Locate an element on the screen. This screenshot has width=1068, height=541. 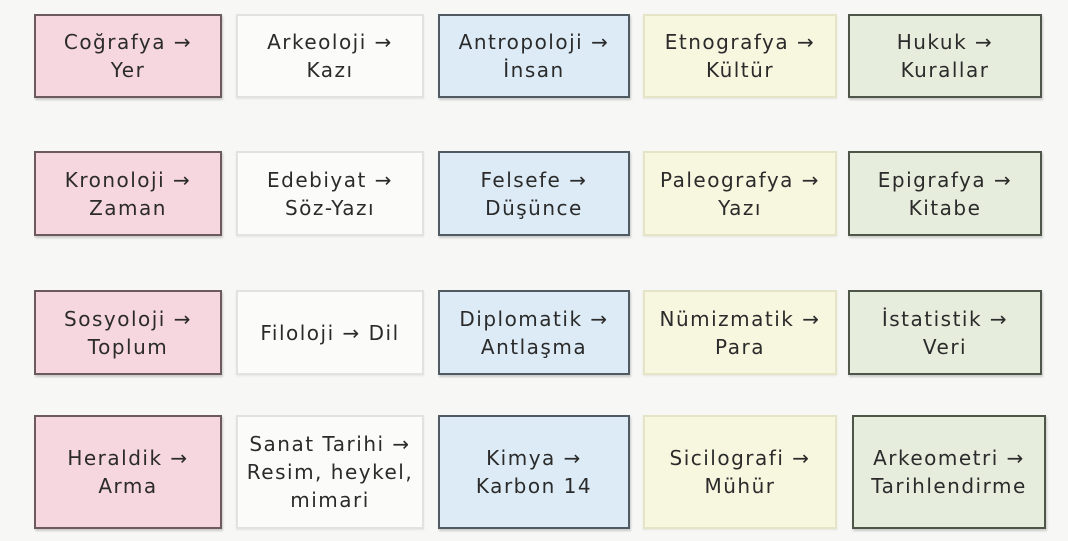
card-term: Sosyoloji → is located at coordinates (128, 318).